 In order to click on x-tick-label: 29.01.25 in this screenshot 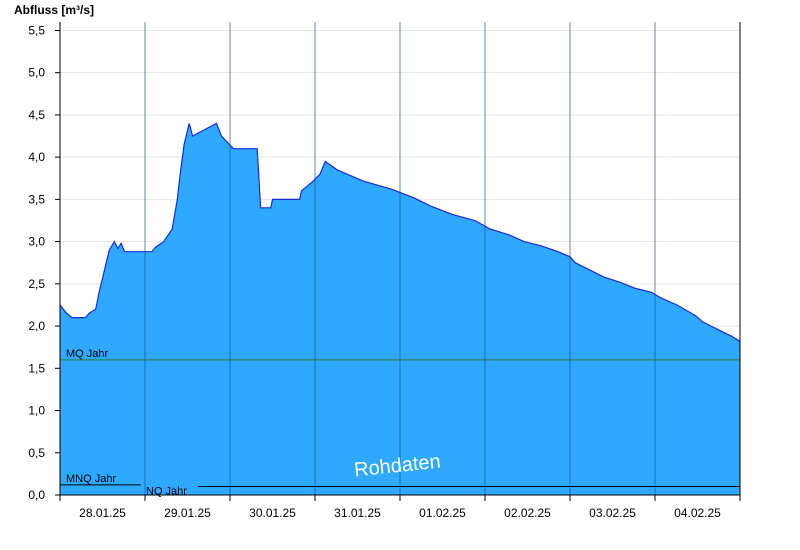, I will do `click(187, 513)`.